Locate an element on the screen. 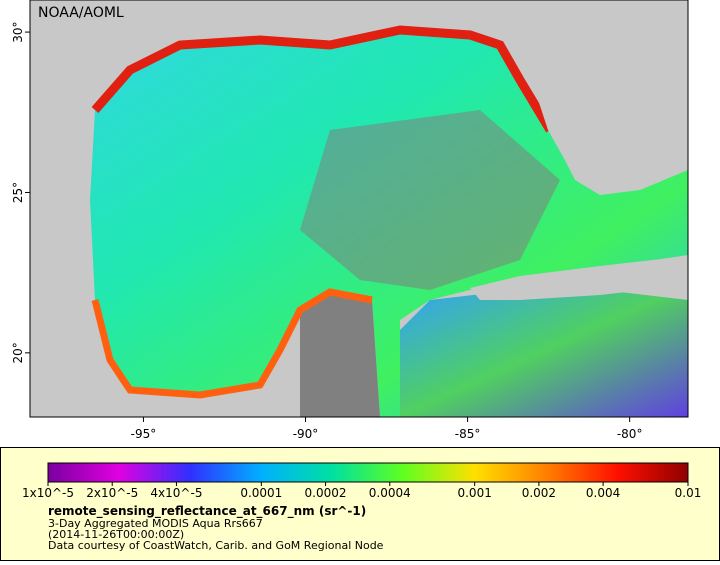  florida is located at coordinates (565, 118).